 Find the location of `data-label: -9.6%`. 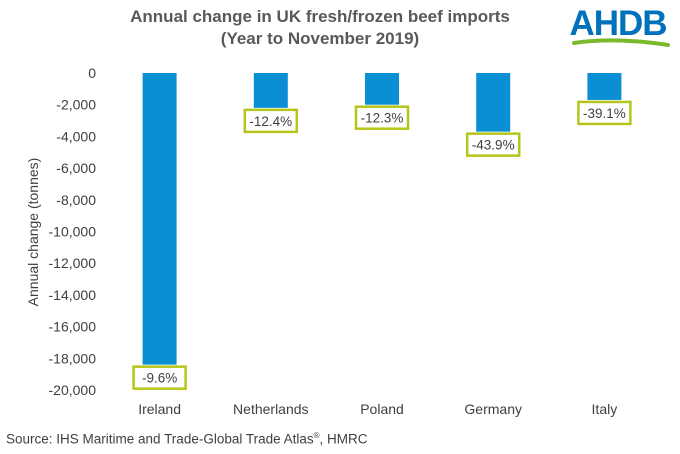

data-label: -9.6% is located at coordinates (159, 378).